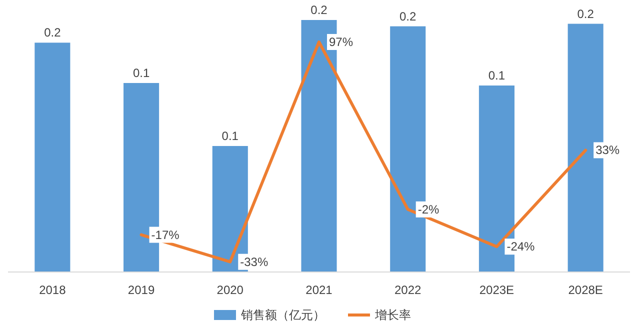  I want to click on legend-label: 销售额（亿元）, so click(282, 315).